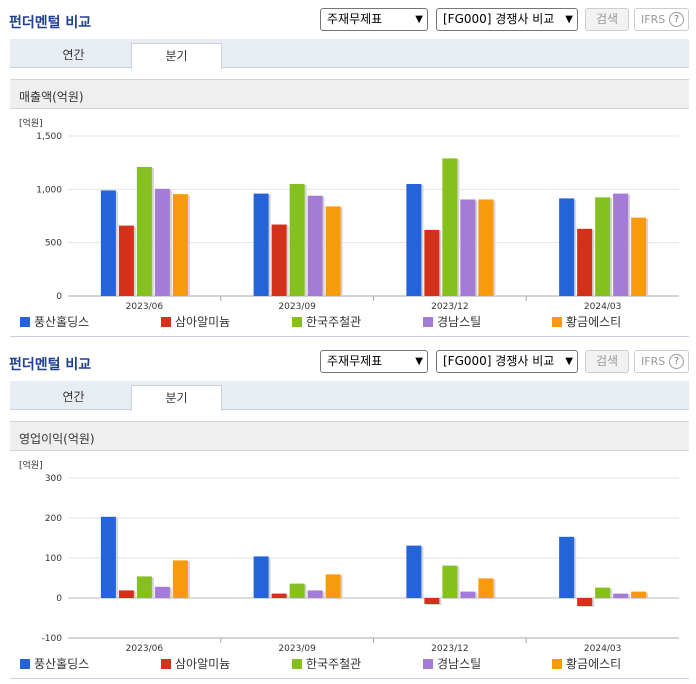  What do you see at coordinates (49, 190) in the screenshot?
I see `y-tick-label: 1,000` at bounding box center [49, 190].